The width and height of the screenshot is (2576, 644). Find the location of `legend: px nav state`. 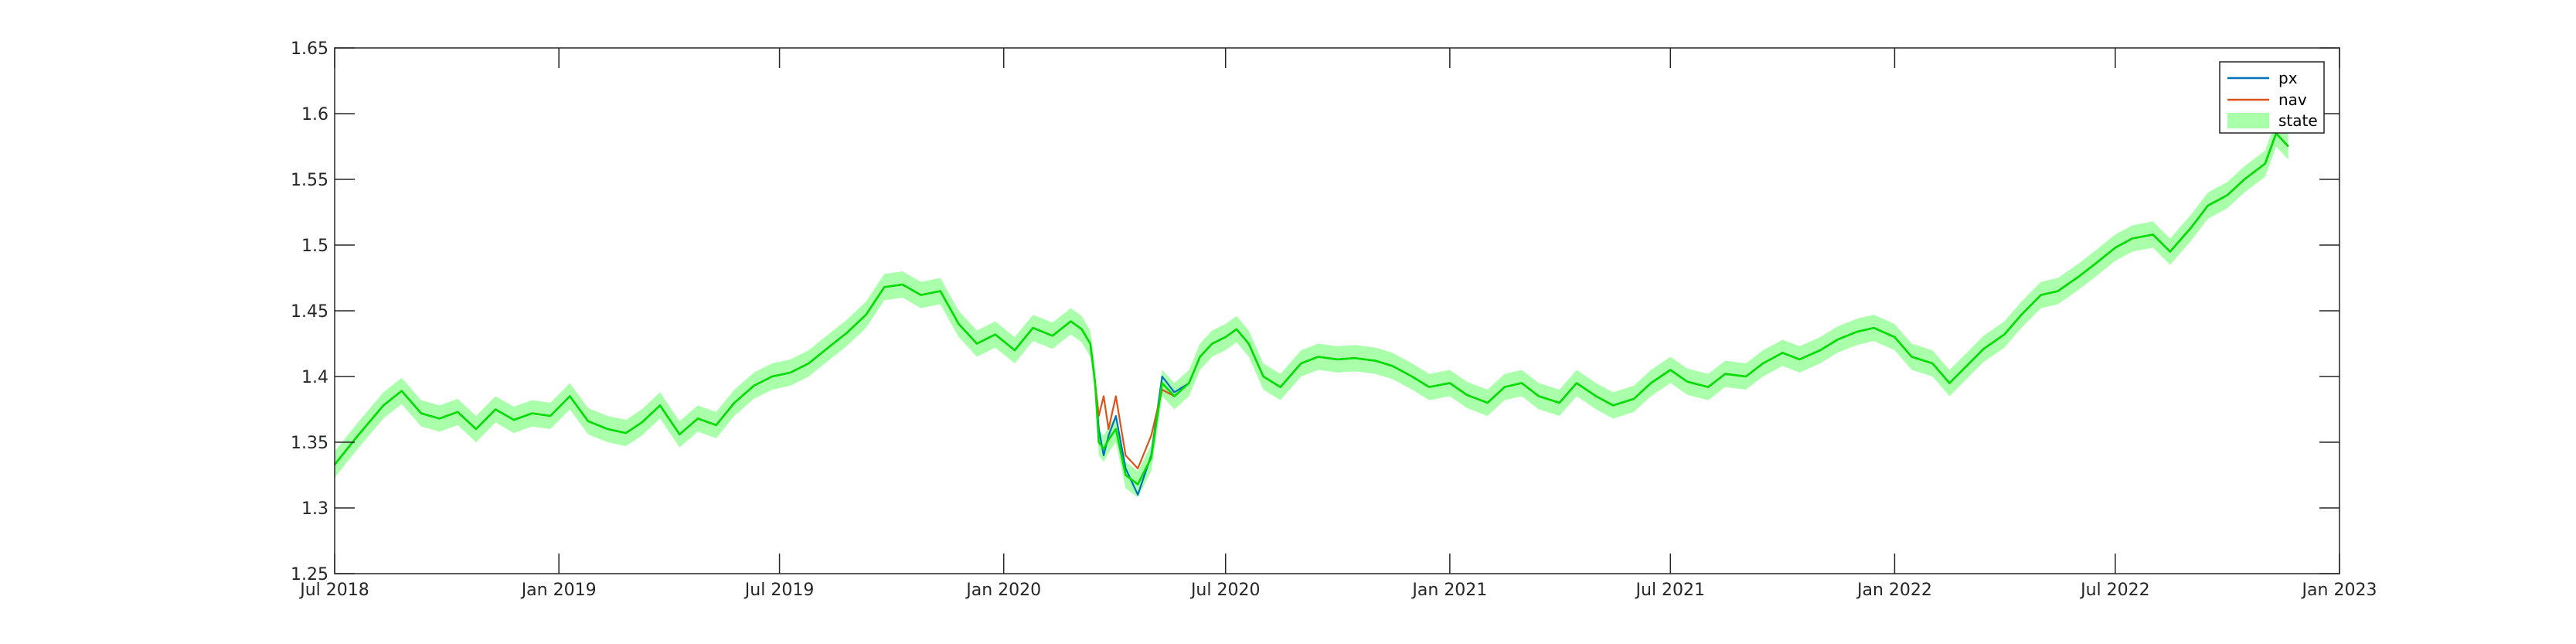

legend: px nav state is located at coordinates (2272, 97).